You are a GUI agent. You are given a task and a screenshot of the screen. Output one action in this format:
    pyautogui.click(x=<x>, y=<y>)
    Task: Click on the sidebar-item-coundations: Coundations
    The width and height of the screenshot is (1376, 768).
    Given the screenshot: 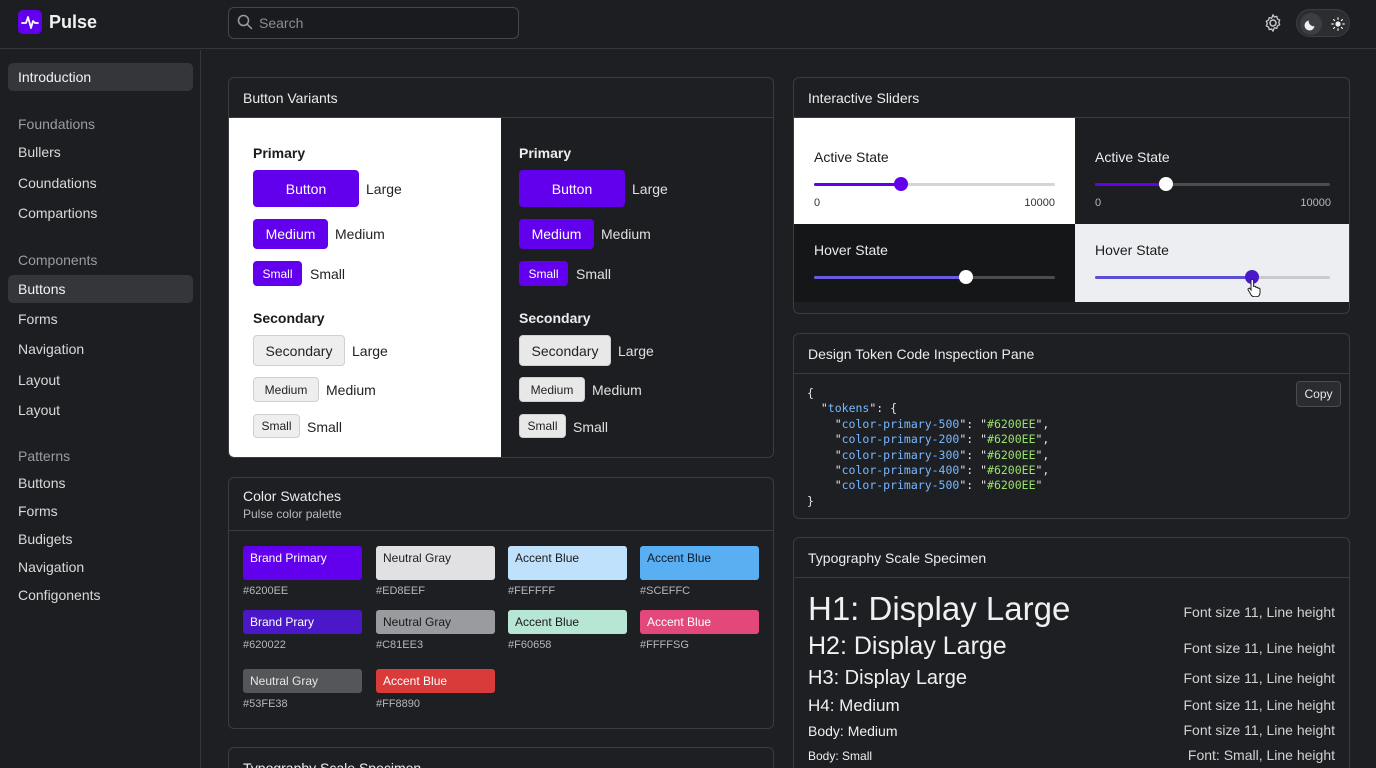 What is the action you would take?
    pyautogui.click(x=57, y=183)
    